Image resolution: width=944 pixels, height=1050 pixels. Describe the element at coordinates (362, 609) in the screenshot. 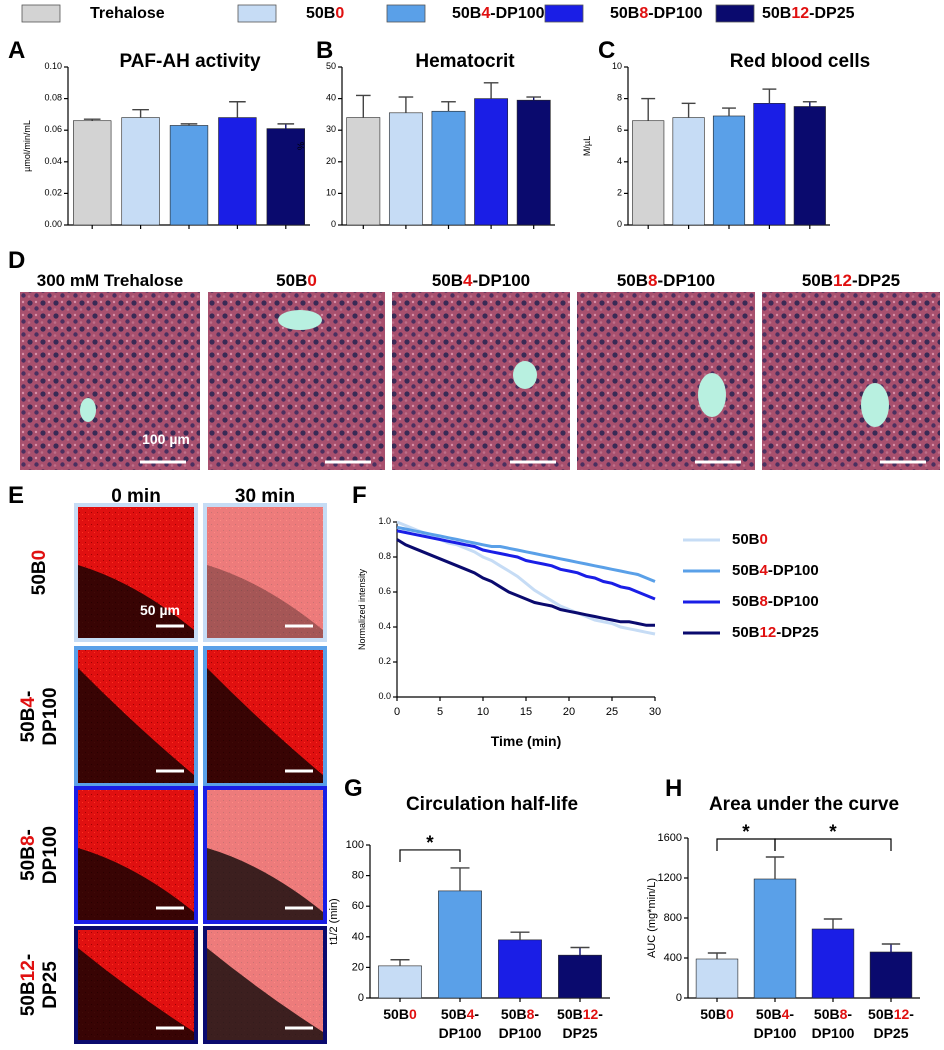

I see `y-axis-label: Normalized intensity` at that location.